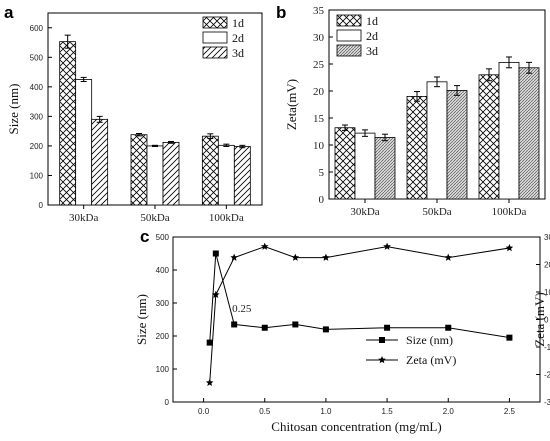 Image resolution: width=550 pixels, height=441 pixels. I want to click on annotation-label: 0.25, so click(242, 309).